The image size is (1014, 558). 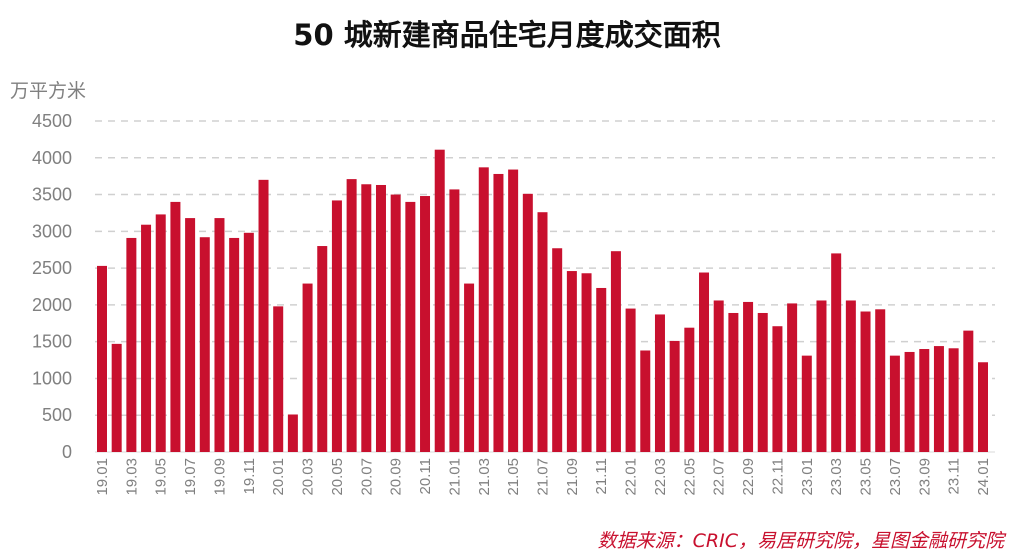 What do you see at coordinates (586, 362) in the screenshot?
I see `bar-21.10` at bounding box center [586, 362].